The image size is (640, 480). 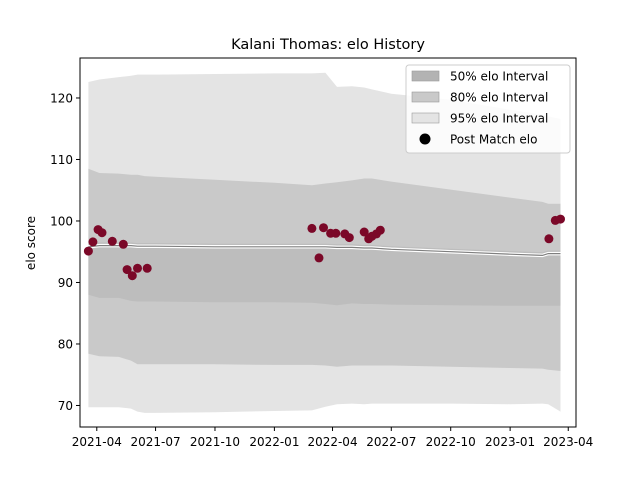 I want to click on x-tick-label: 2021-10, so click(x=215, y=442).